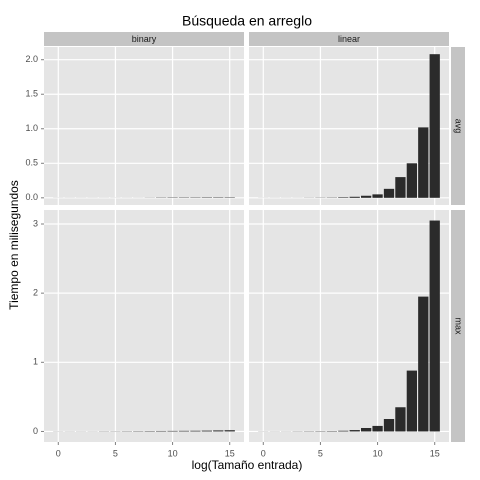 Image resolution: width=480 pixels, height=480 pixels. I want to click on y-tick-label: 2.0, so click(31, 59).